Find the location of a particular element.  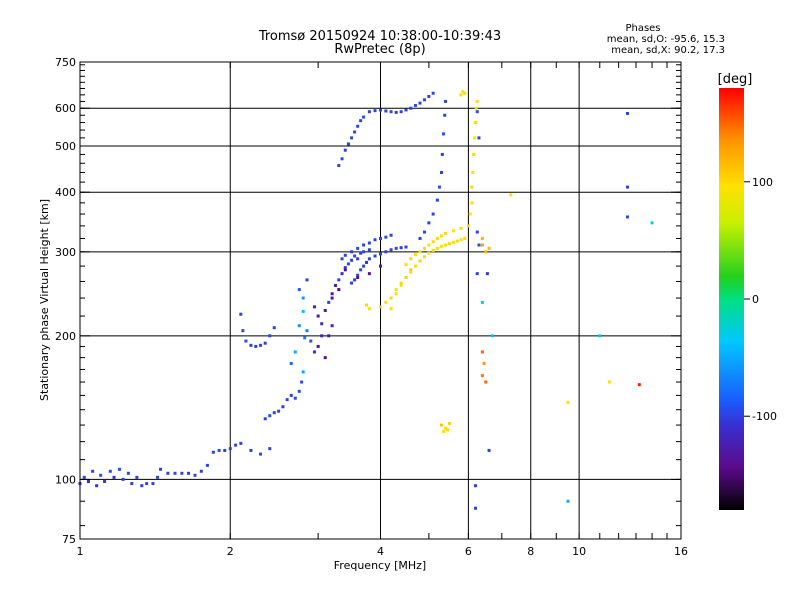

colorbar-label: [deg] is located at coordinates (735, 79).